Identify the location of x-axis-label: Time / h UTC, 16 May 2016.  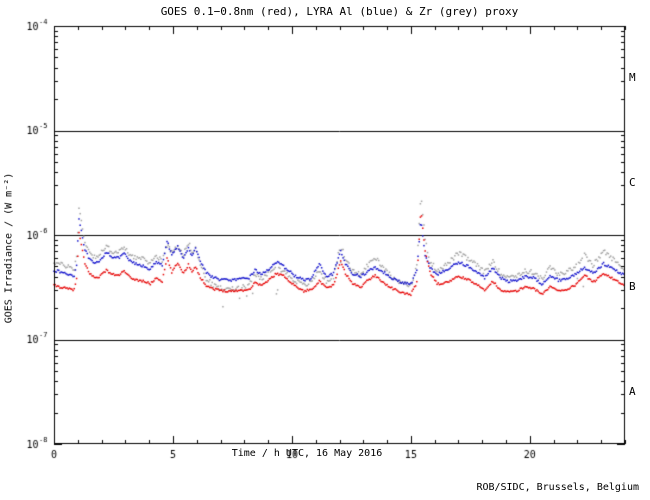
(307, 453).